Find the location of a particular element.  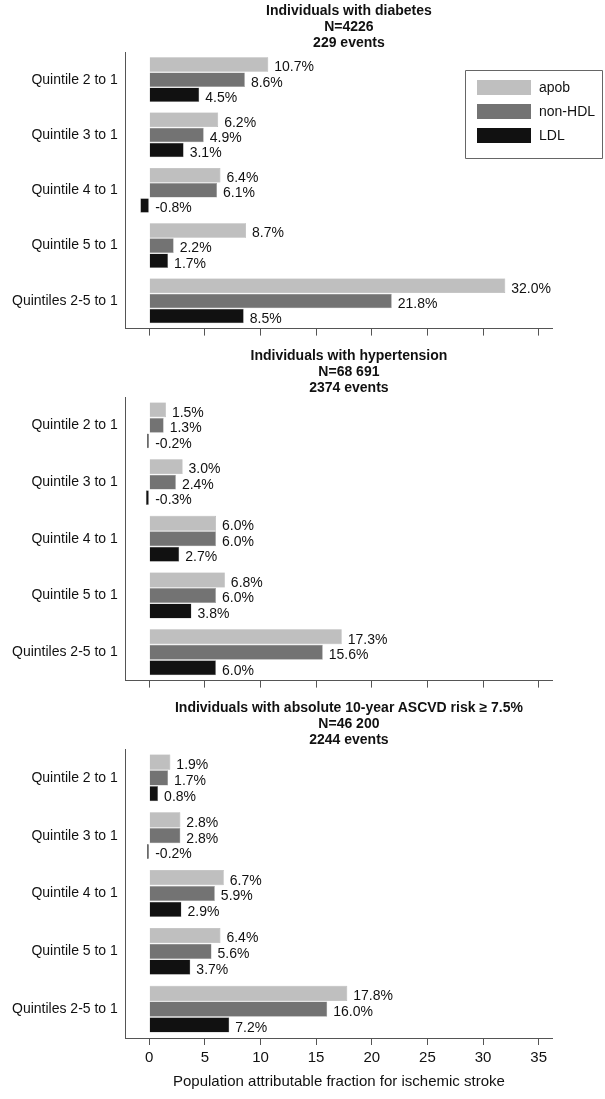

data-label: 3.0% is located at coordinates (204, 468).